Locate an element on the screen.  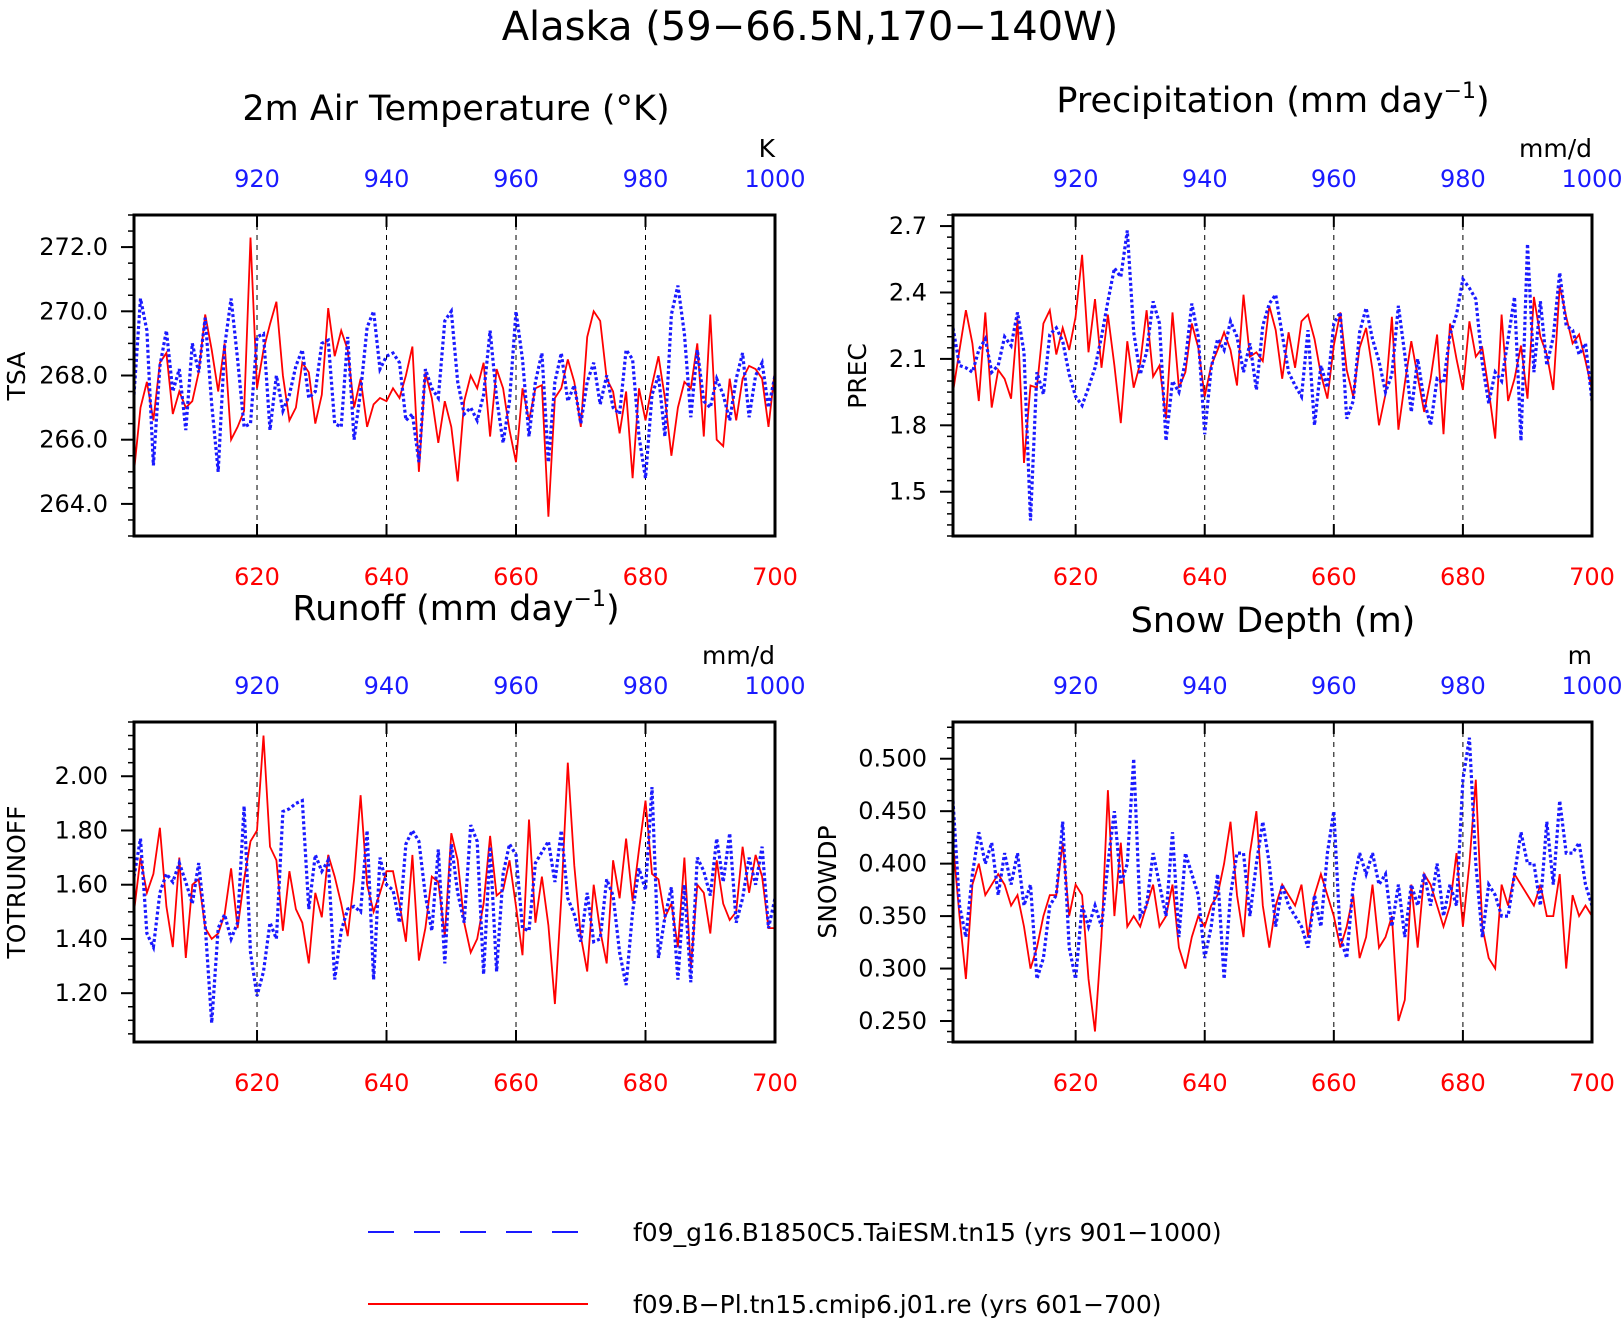
panel-title: Runoff (mm day−1) is located at coordinates (455, 608).